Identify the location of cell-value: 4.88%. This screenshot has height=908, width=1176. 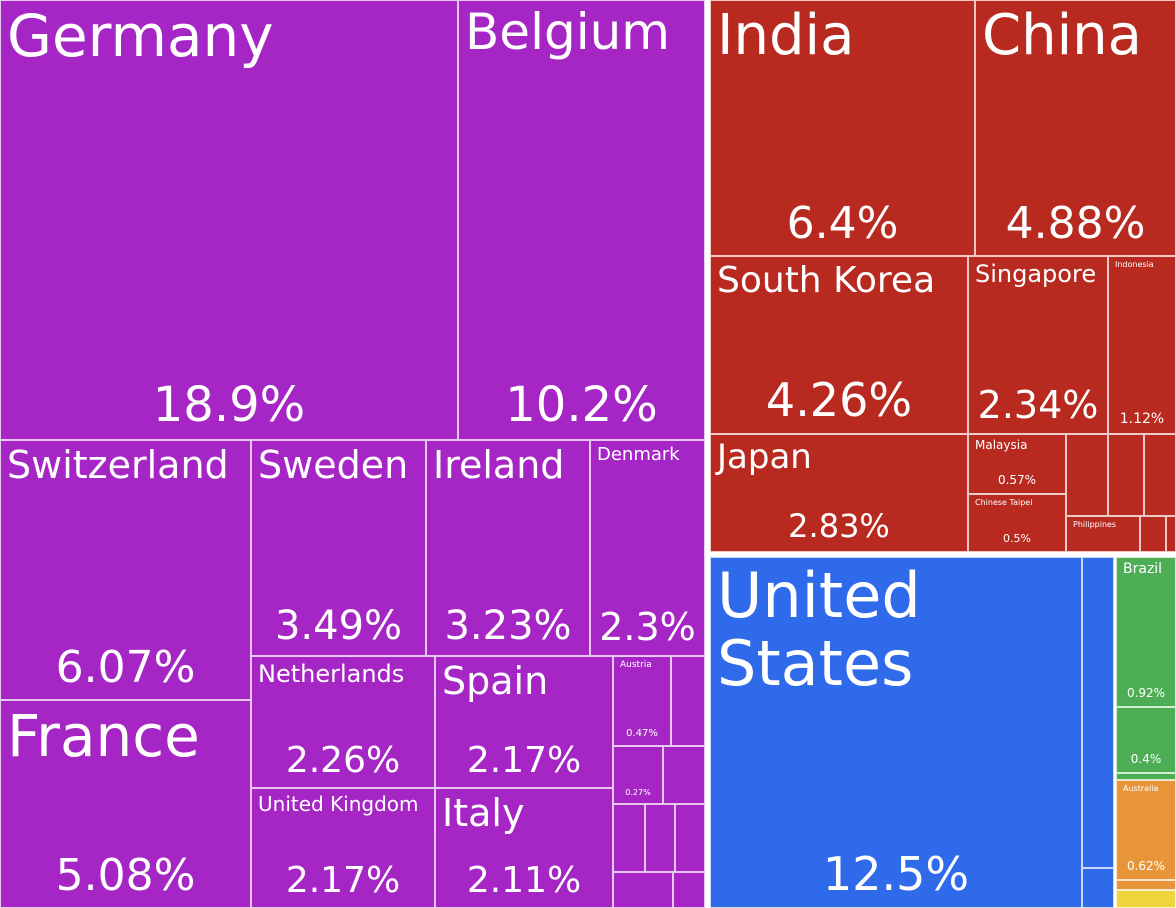
(1075, 223).